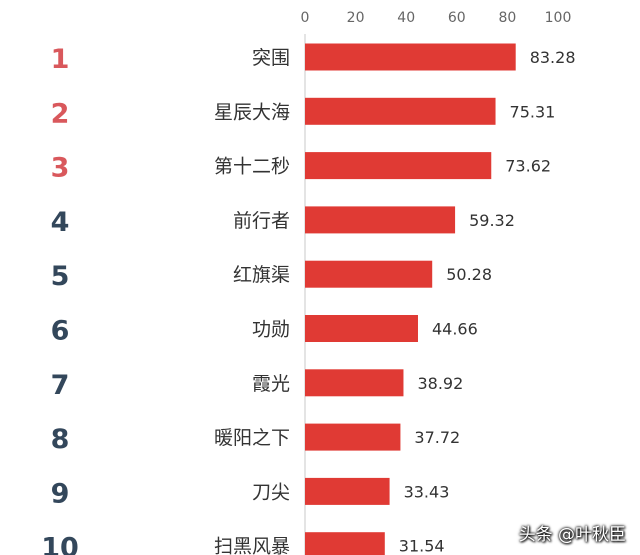  What do you see at coordinates (271, 330) in the screenshot?
I see `category-label: 功勋` at bounding box center [271, 330].